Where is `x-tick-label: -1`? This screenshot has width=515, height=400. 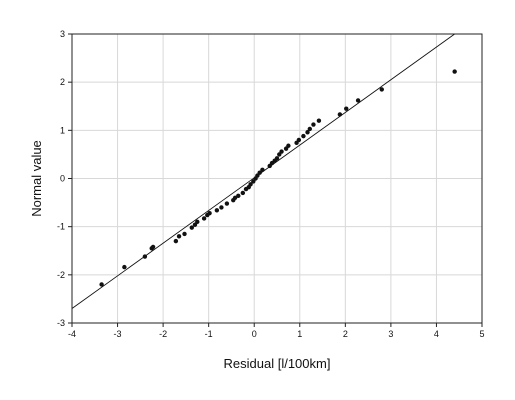
x-tick-label: -1 is located at coordinates (209, 334).